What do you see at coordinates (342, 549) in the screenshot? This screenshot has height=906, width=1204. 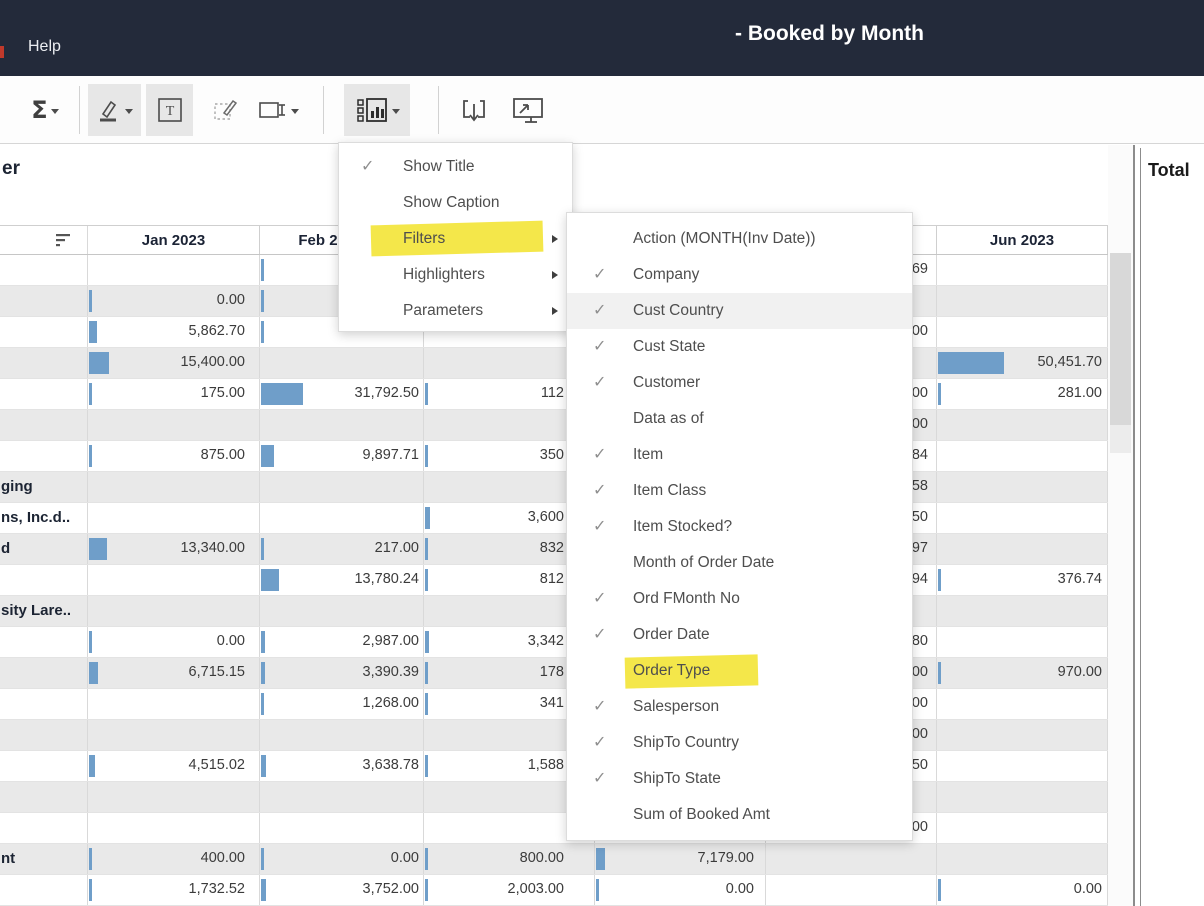 I see `value-cell: 217.00` at bounding box center [342, 549].